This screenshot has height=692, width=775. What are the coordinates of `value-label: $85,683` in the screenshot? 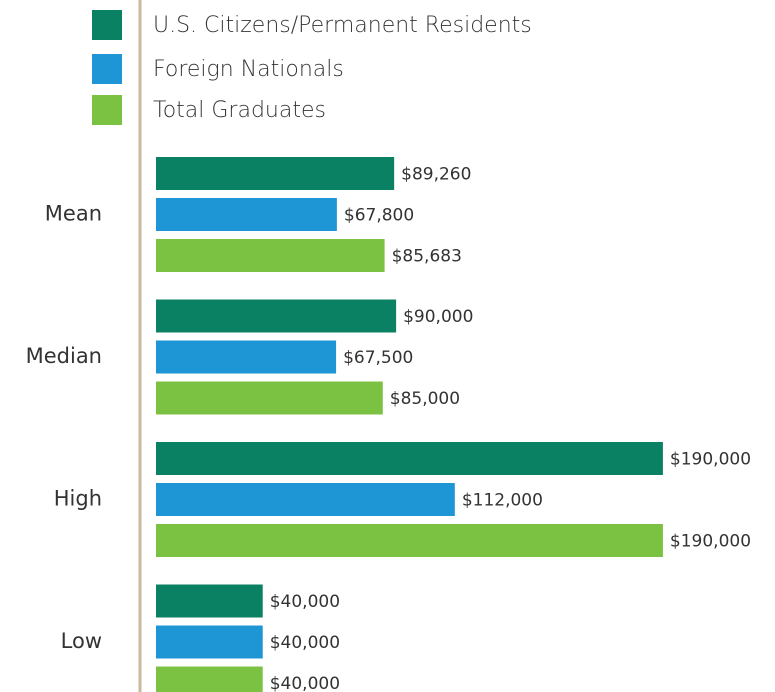 It's located at (427, 257).